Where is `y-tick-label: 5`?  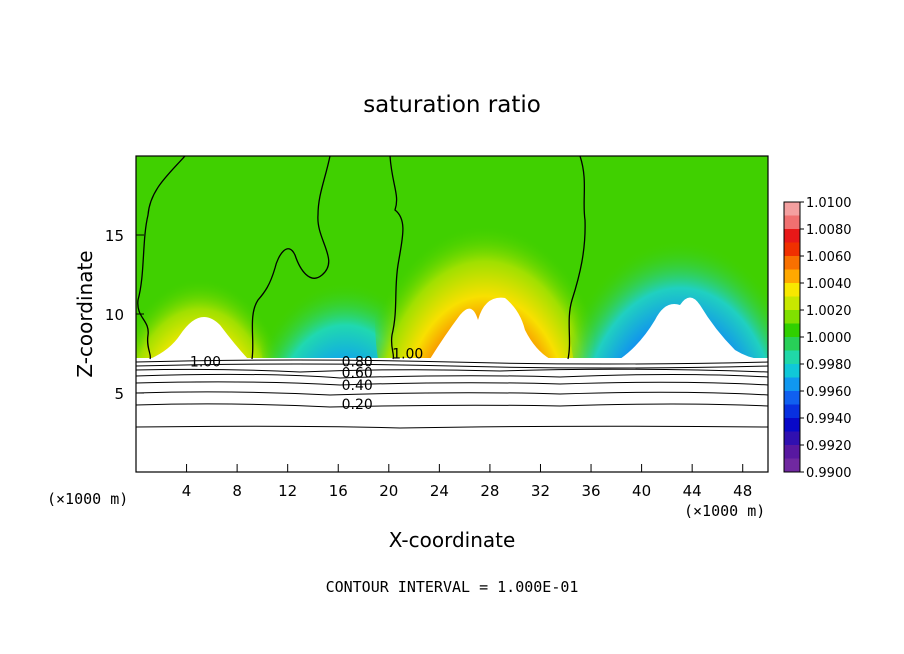
y-tick-label: 5 is located at coordinates (119, 394).